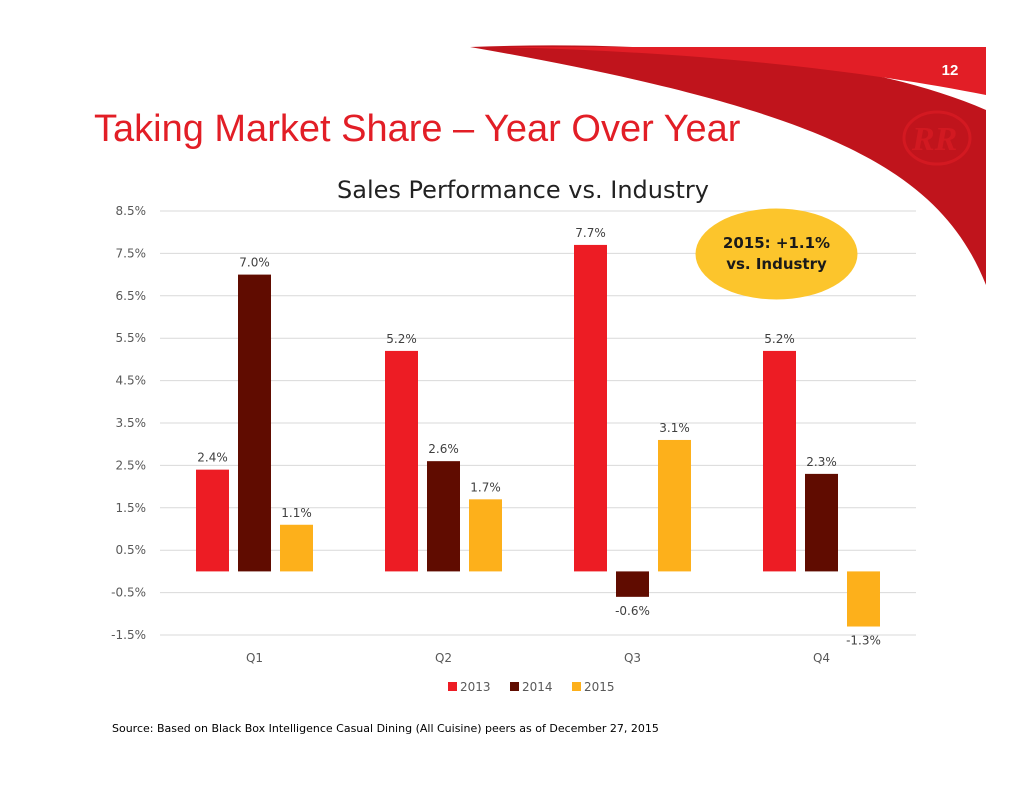  Describe the element at coordinates (296, 548) in the screenshot. I see `bar-2015-Q1` at that location.